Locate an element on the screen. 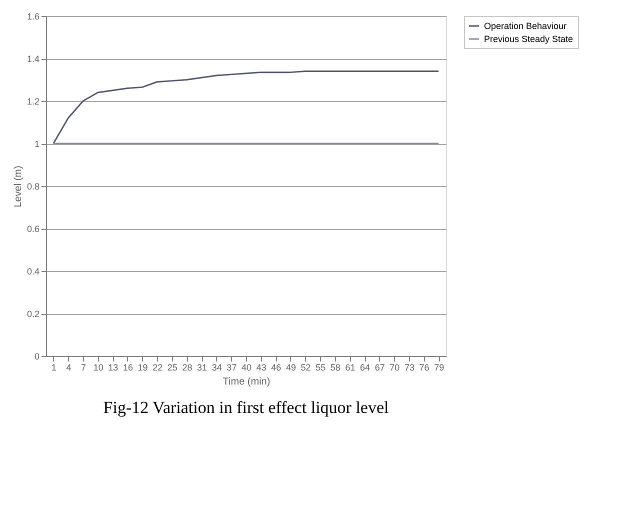  x-axis-title: Time (min) is located at coordinates (246, 382).